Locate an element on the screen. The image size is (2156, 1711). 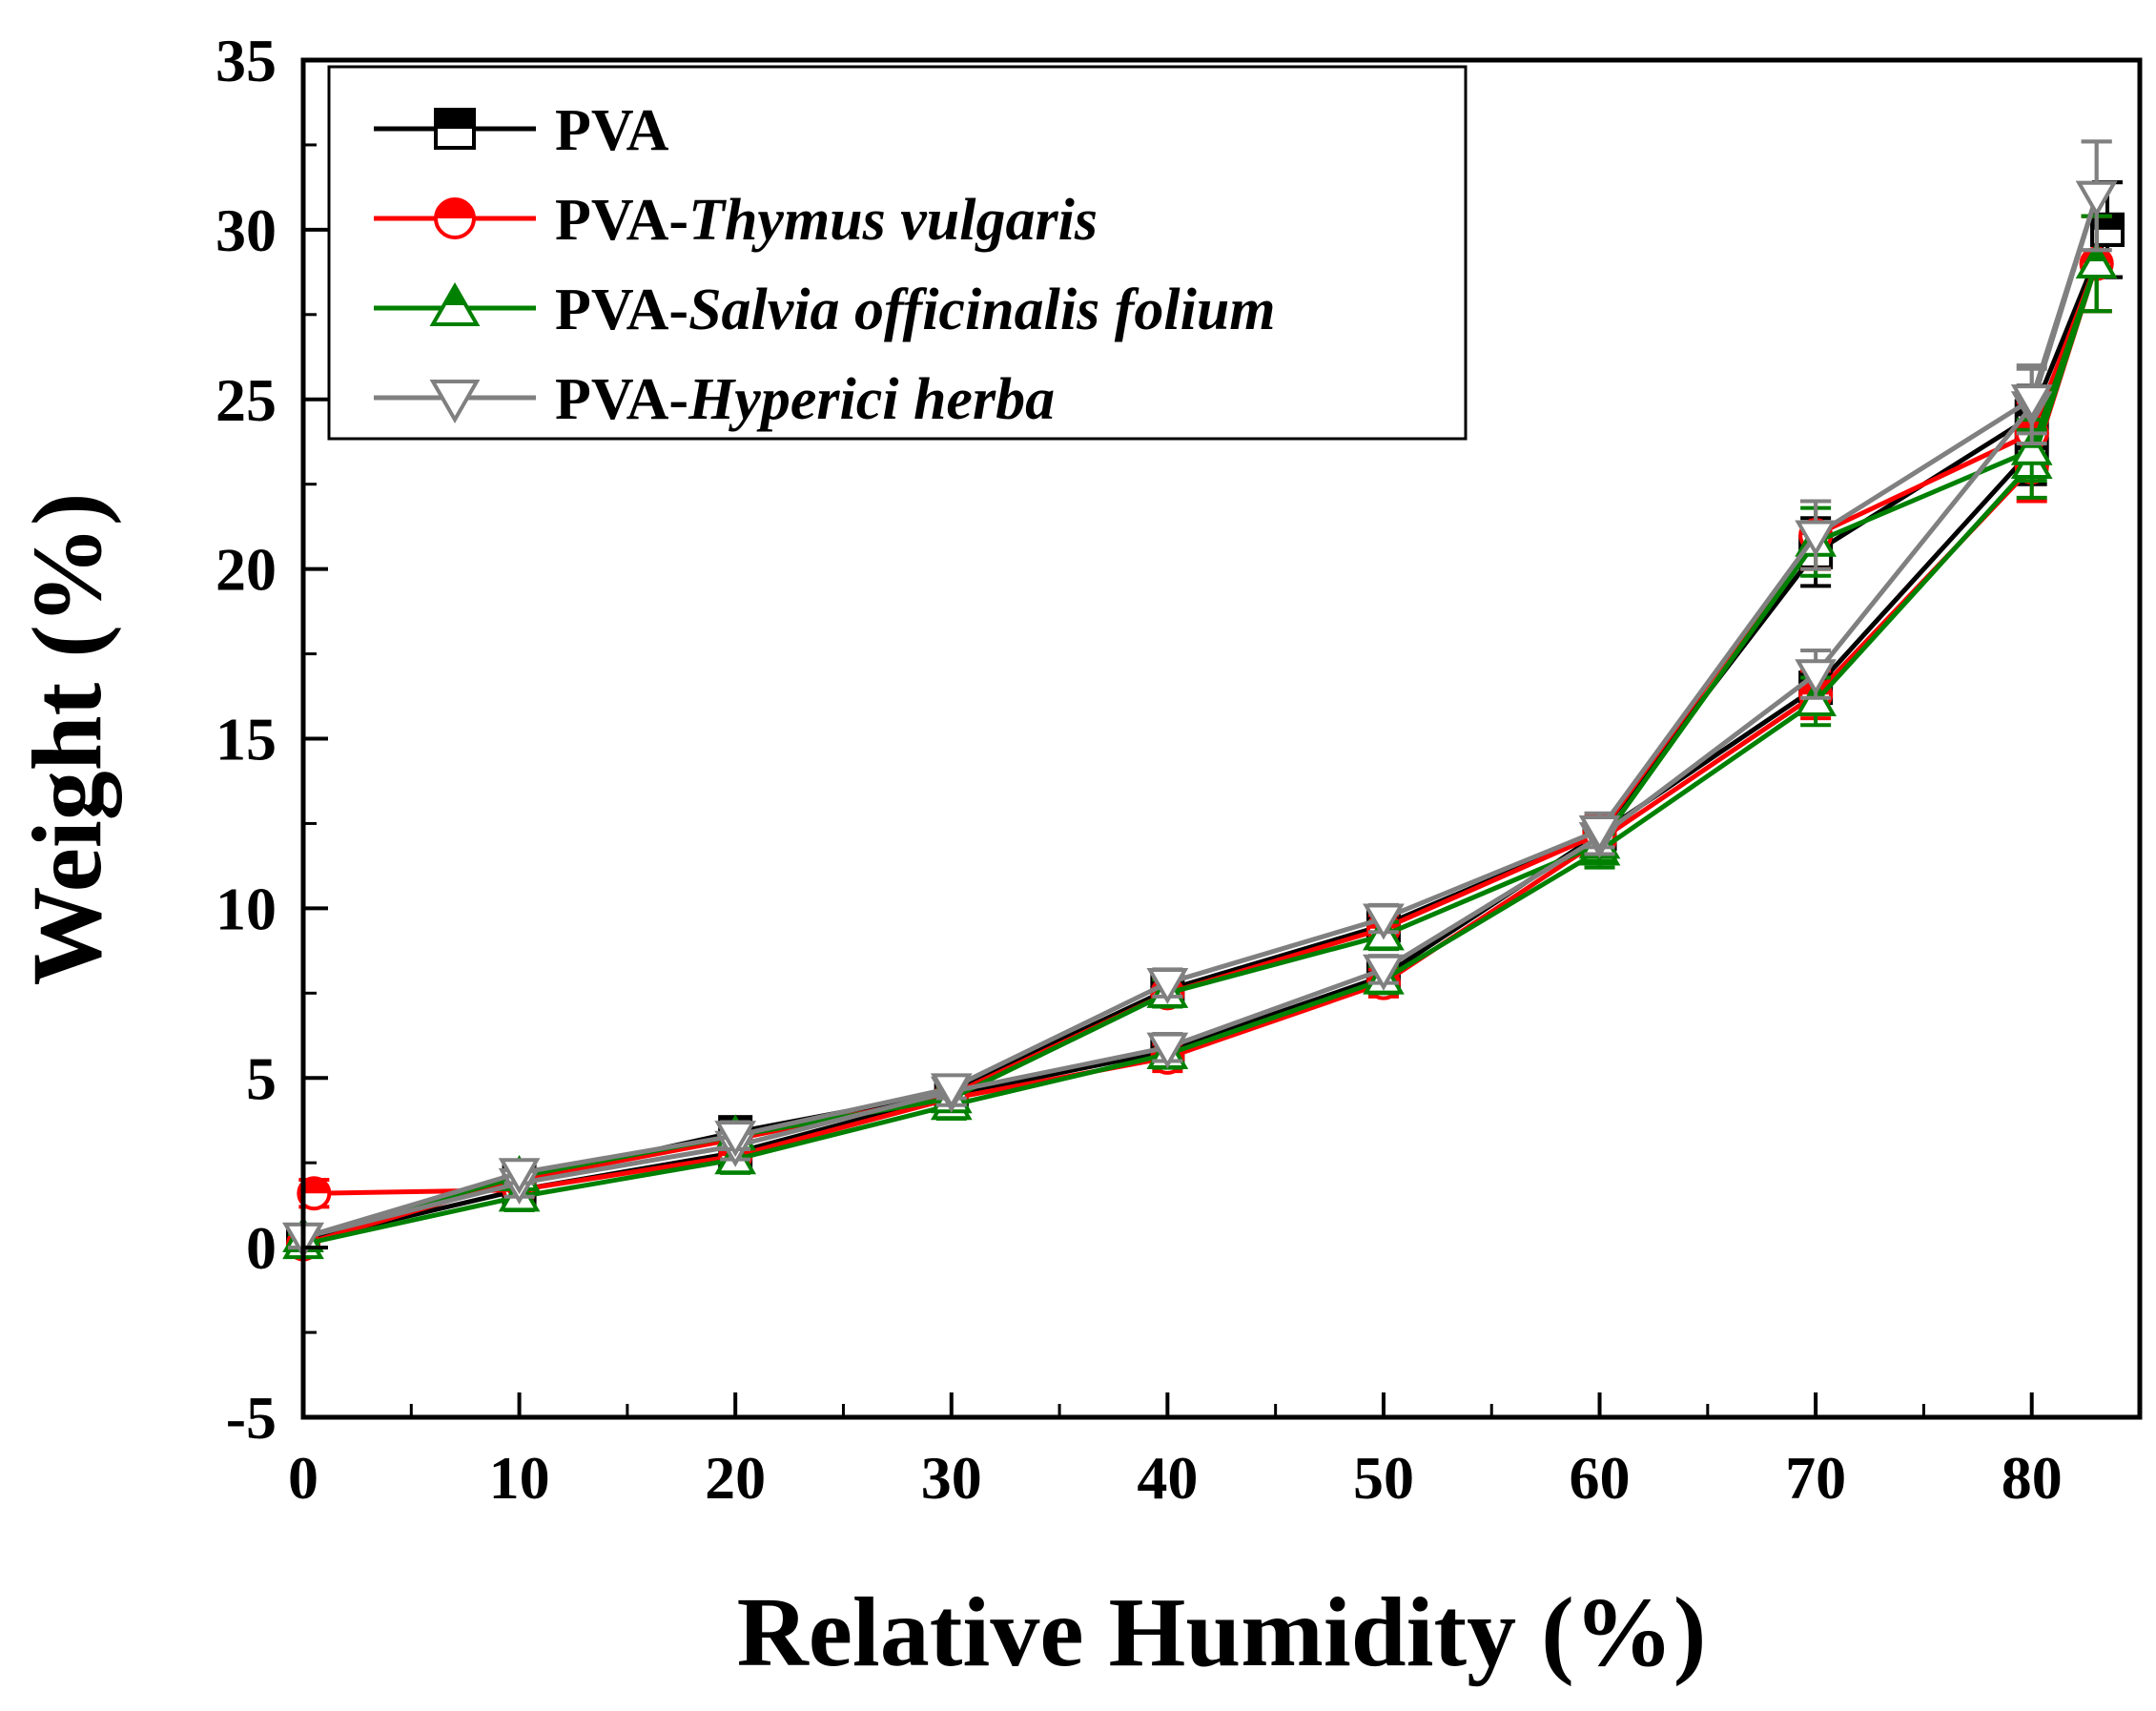
y-tick-label: 15 is located at coordinates (247, 739).